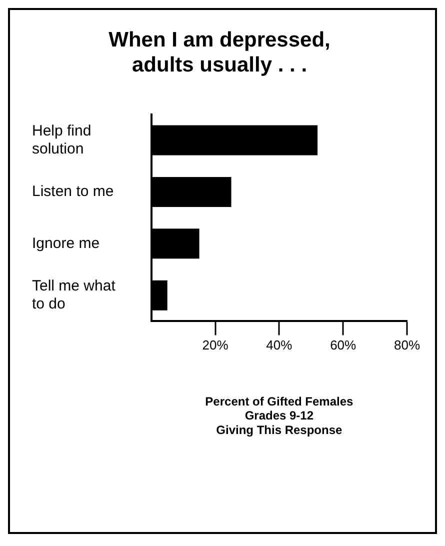 The height and width of the screenshot is (546, 445). I want to click on x-tick-label: 80%, so click(407, 345).